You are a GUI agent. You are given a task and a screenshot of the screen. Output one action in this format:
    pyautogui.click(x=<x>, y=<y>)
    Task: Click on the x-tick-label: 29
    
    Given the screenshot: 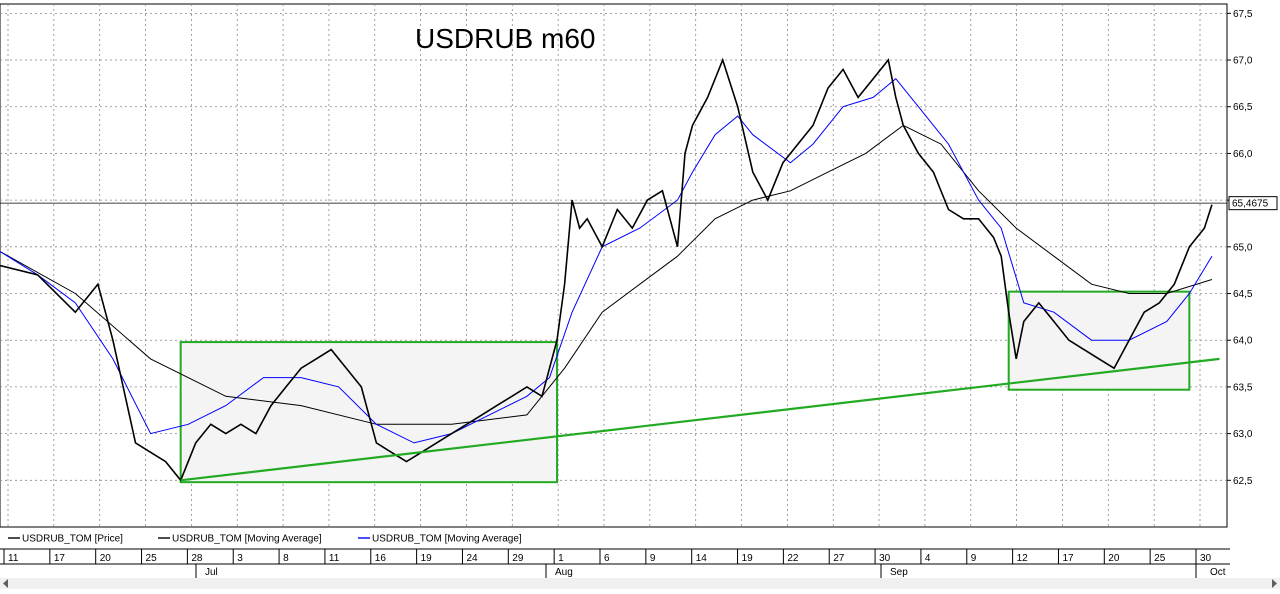 What is the action you would take?
    pyautogui.click(x=518, y=558)
    